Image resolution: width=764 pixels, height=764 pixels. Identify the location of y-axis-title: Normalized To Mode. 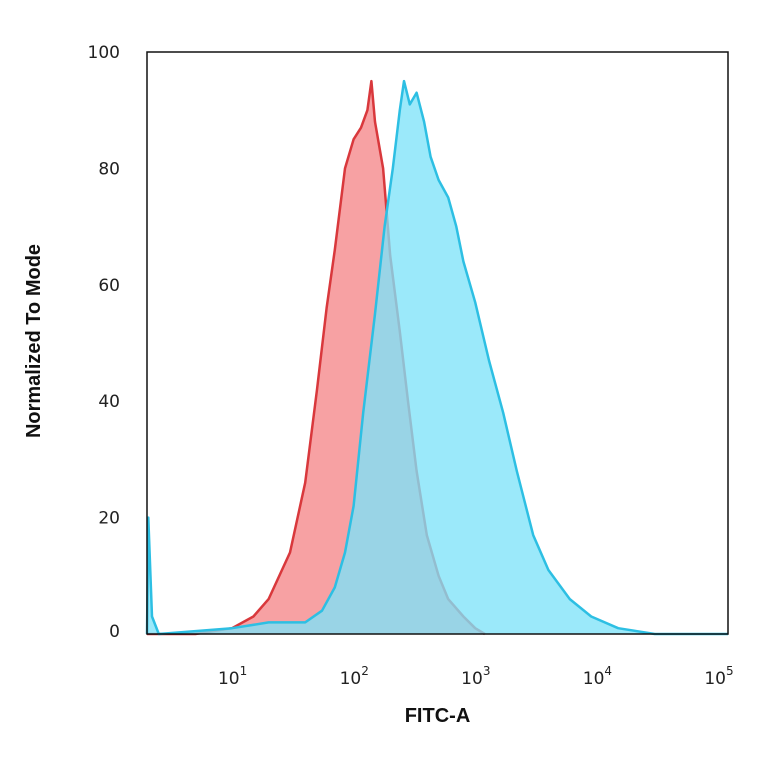
(34, 341).